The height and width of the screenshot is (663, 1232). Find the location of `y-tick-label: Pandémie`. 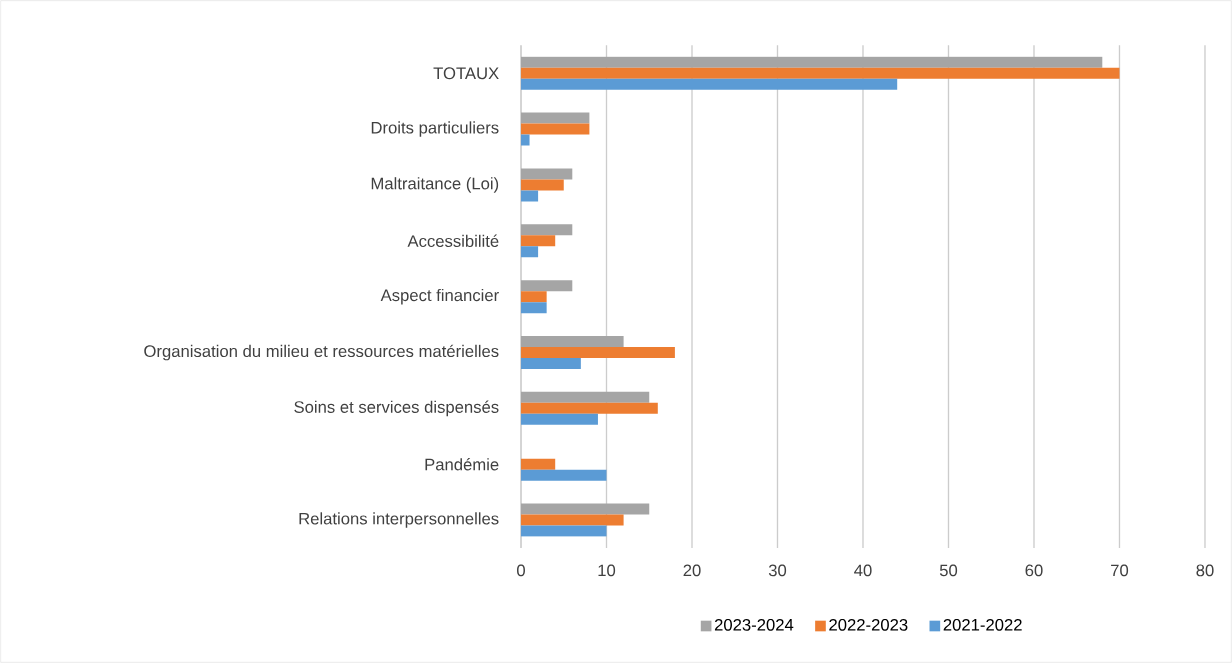

y-tick-label: Pandémie is located at coordinates (462, 464).